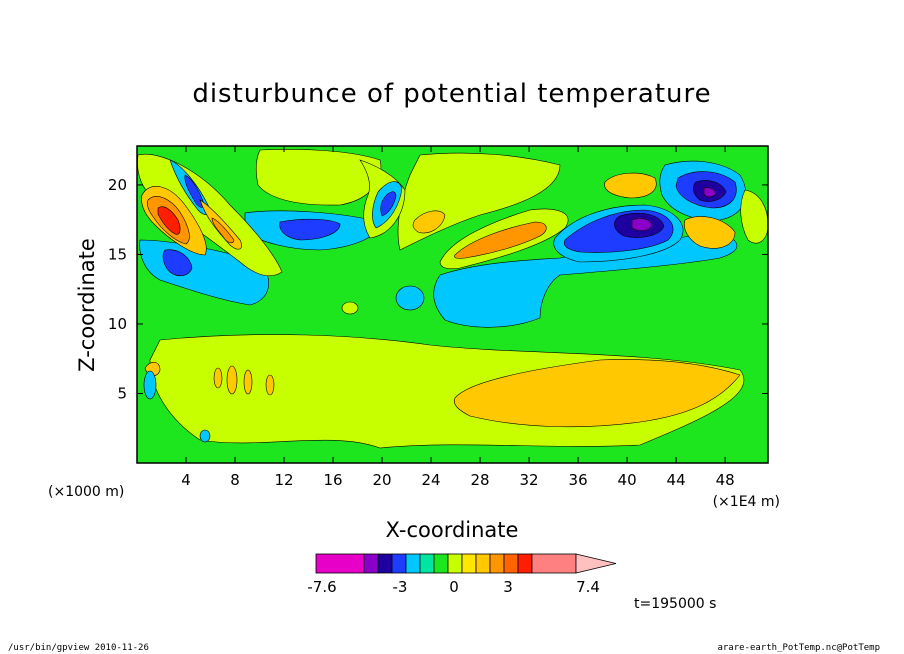  Describe the element at coordinates (86, 492) in the screenshot. I see `x-unit-left: (×1000 m)` at that location.